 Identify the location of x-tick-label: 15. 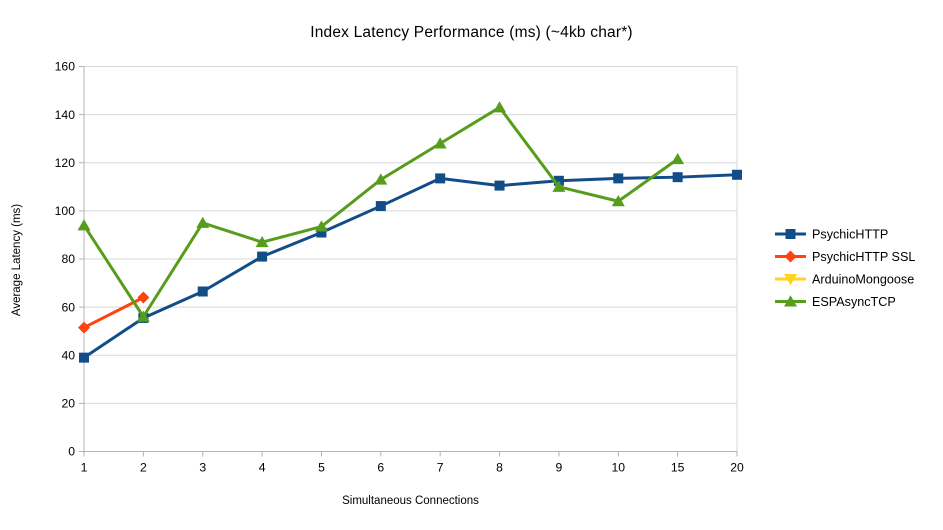
(678, 468).